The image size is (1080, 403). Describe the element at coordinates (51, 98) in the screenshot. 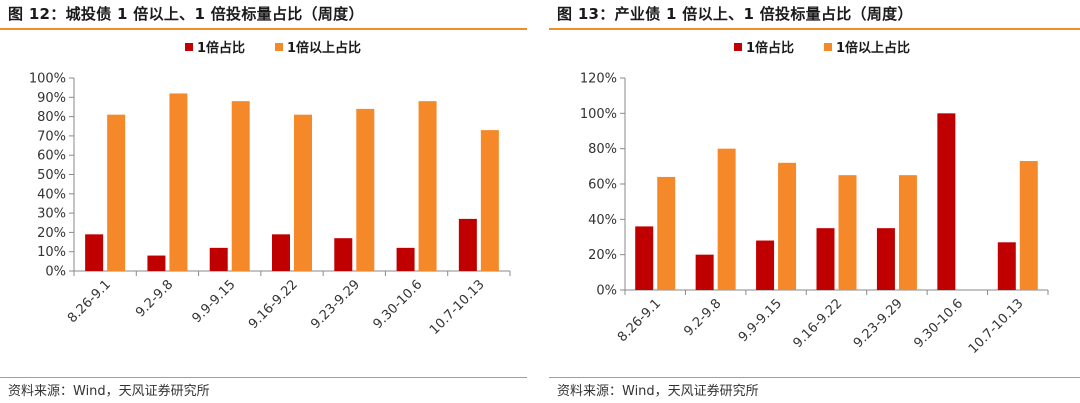

I see `y-tick-label: 90%` at that location.